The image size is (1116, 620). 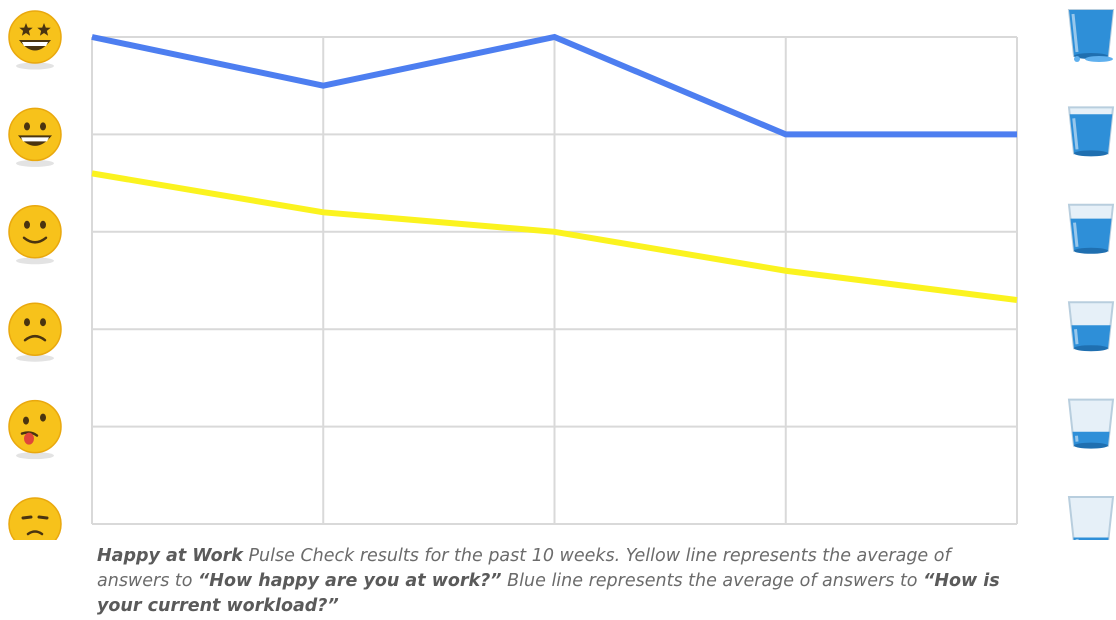 I want to click on grin-emoji-icon, so click(x=35, y=137).